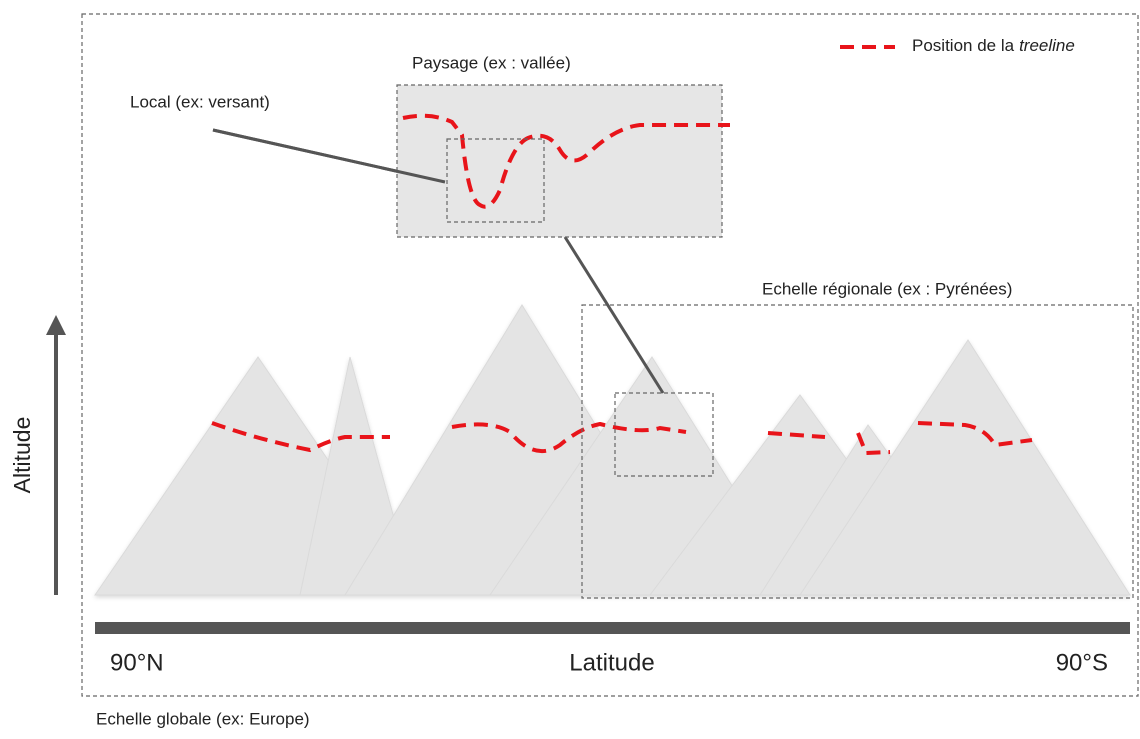 This screenshot has width=1140, height=739. Describe the element at coordinates (965, 467) in the screenshot. I see `mountain` at that location.